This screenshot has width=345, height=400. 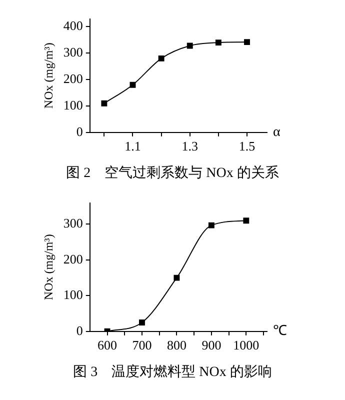 What do you see at coordinates (132, 146) in the screenshot?
I see `x-tick-label: 1.1` at bounding box center [132, 146].